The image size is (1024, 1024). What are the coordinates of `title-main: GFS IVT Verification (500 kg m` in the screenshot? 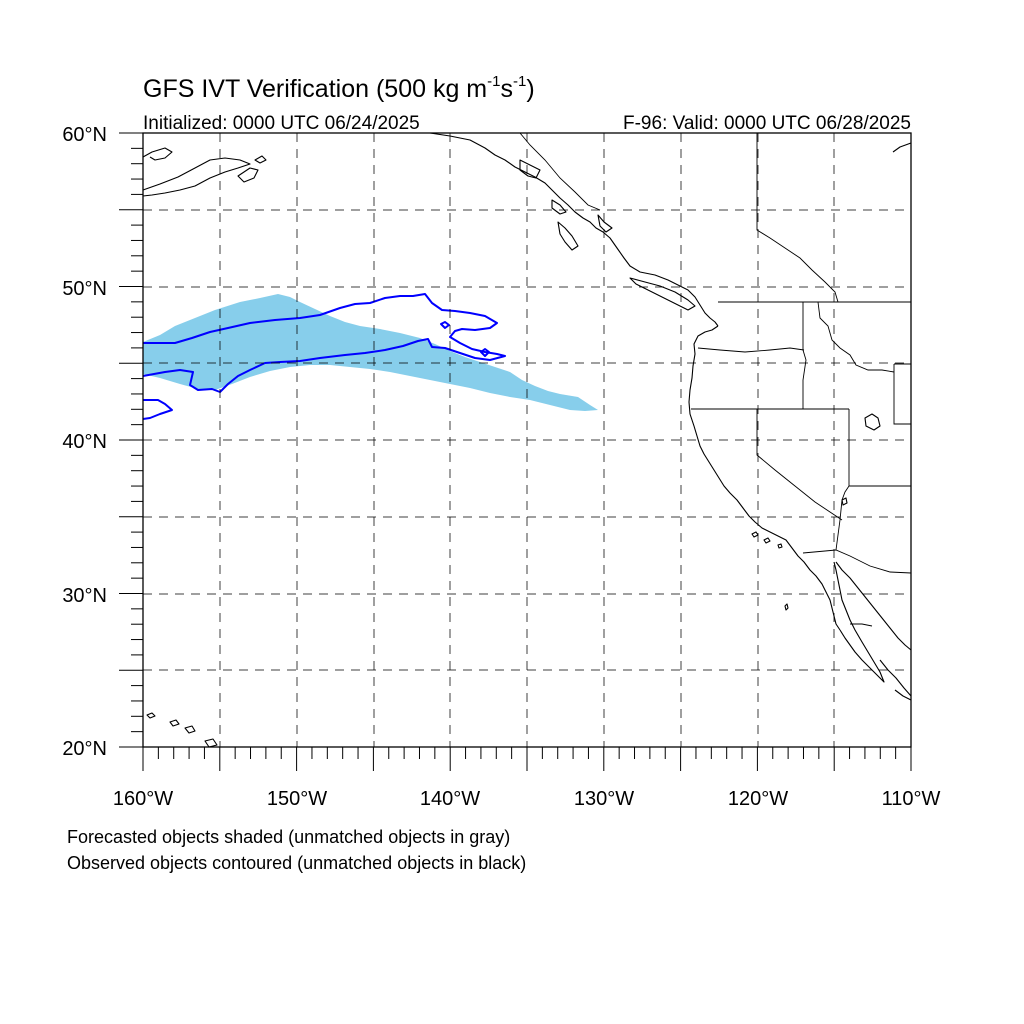 It's located at (315, 89).